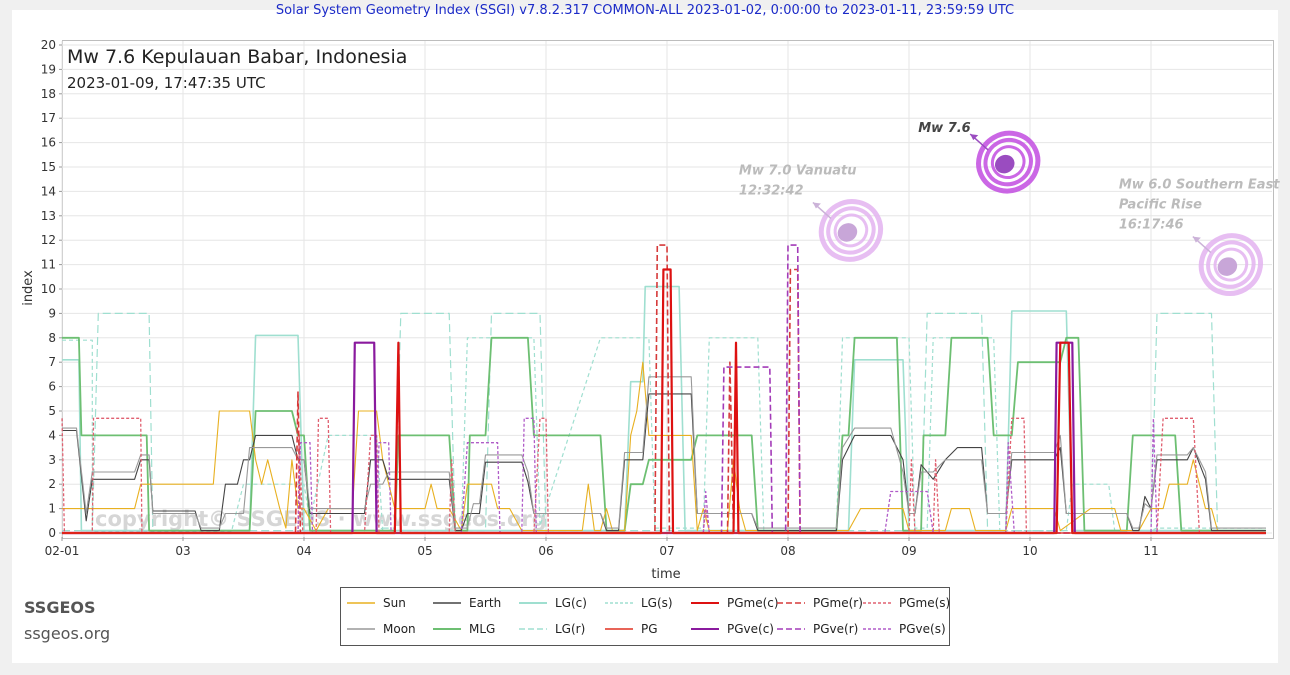  Describe the element at coordinates (1029, 551) in the screenshot. I see `x-tick-label: 10` at that location.